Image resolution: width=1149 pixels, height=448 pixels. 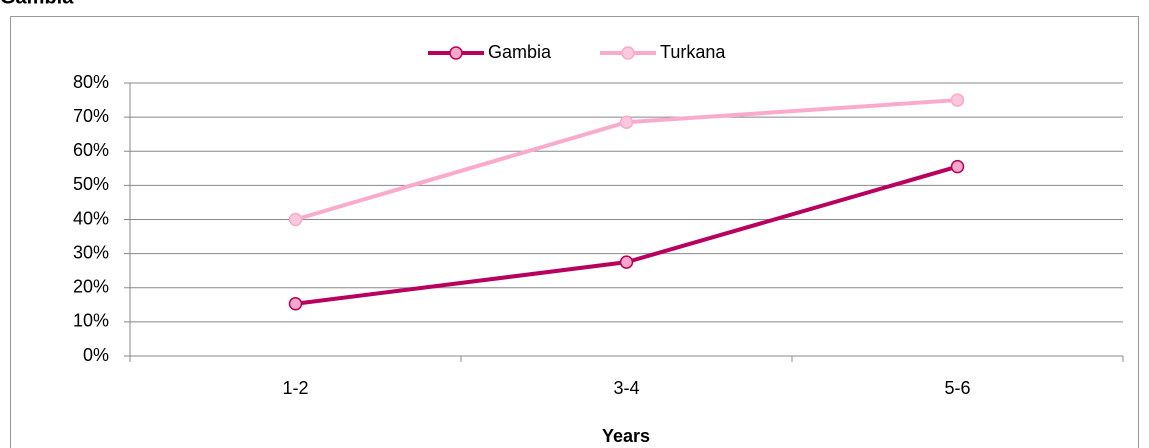 I want to click on heading: Gambia, so click(x=37, y=4).